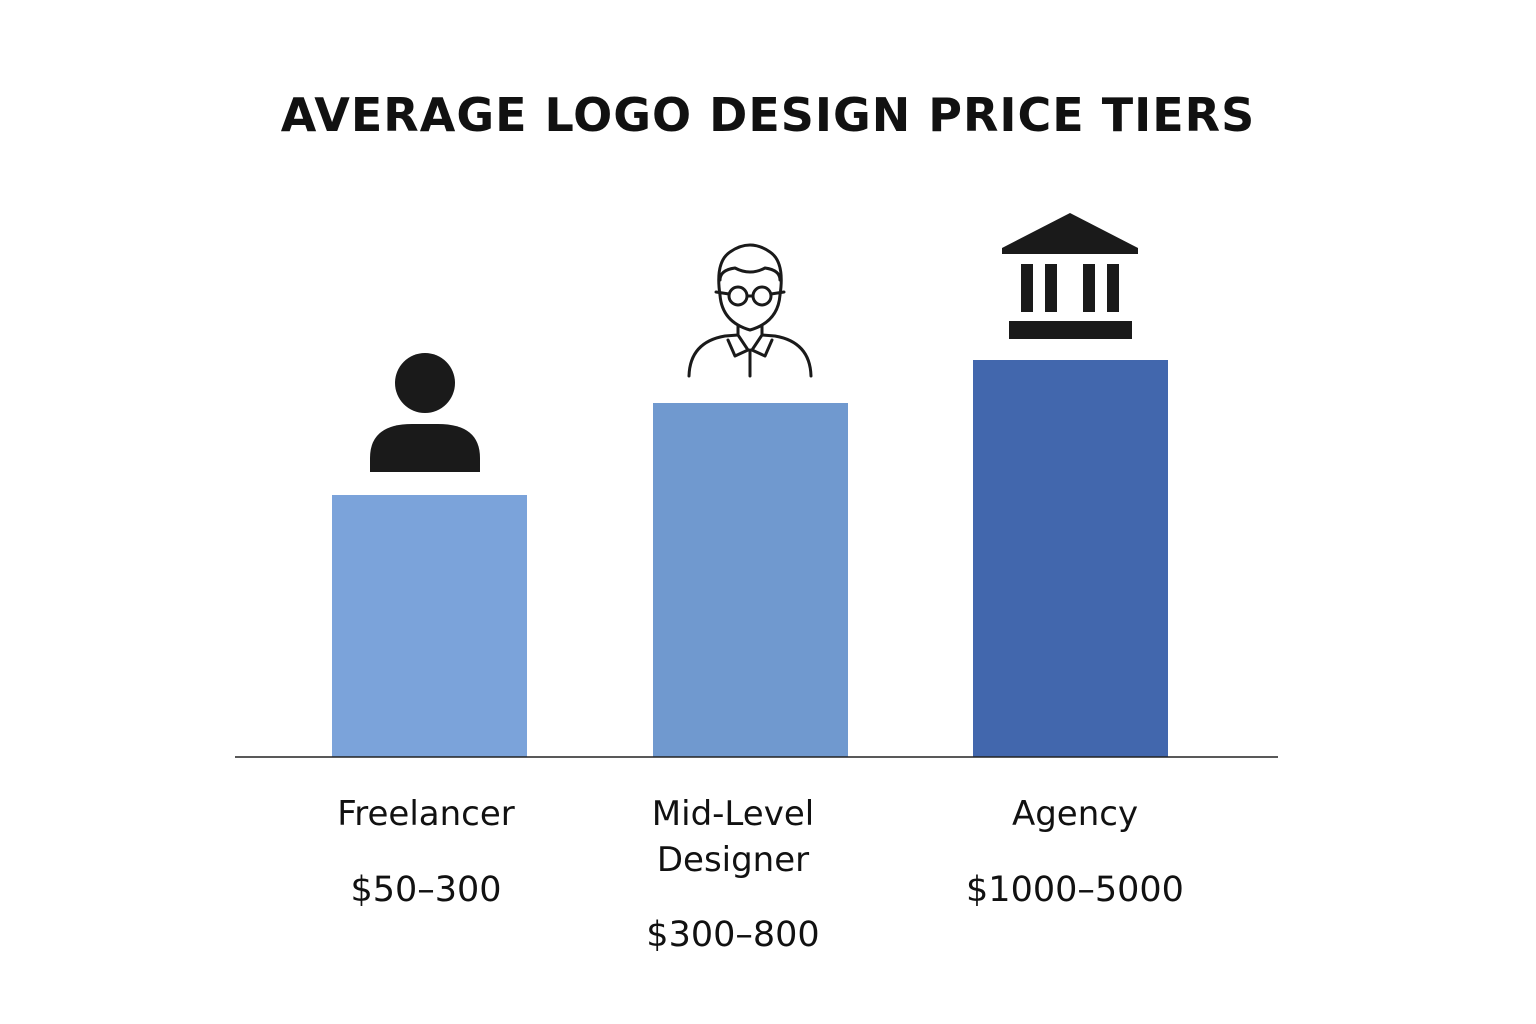 This screenshot has height=1024, width=1536. Describe the element at coordinates (429, 626) in the screenshot. I see `bar-freelancer` at that location.